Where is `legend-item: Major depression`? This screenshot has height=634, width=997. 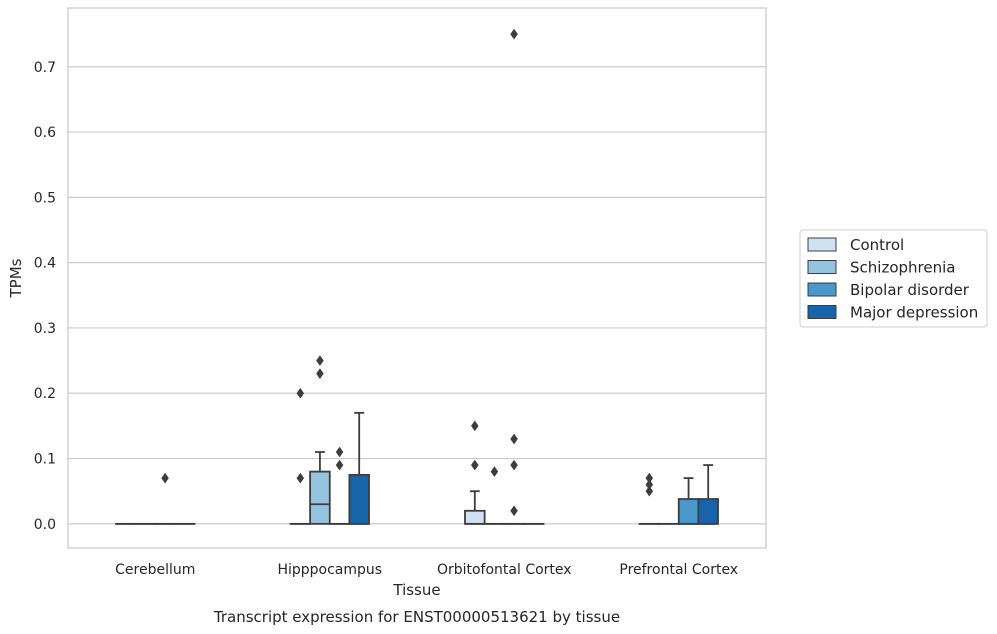 legend-item: Major depression is located at coordinates (892, 313).